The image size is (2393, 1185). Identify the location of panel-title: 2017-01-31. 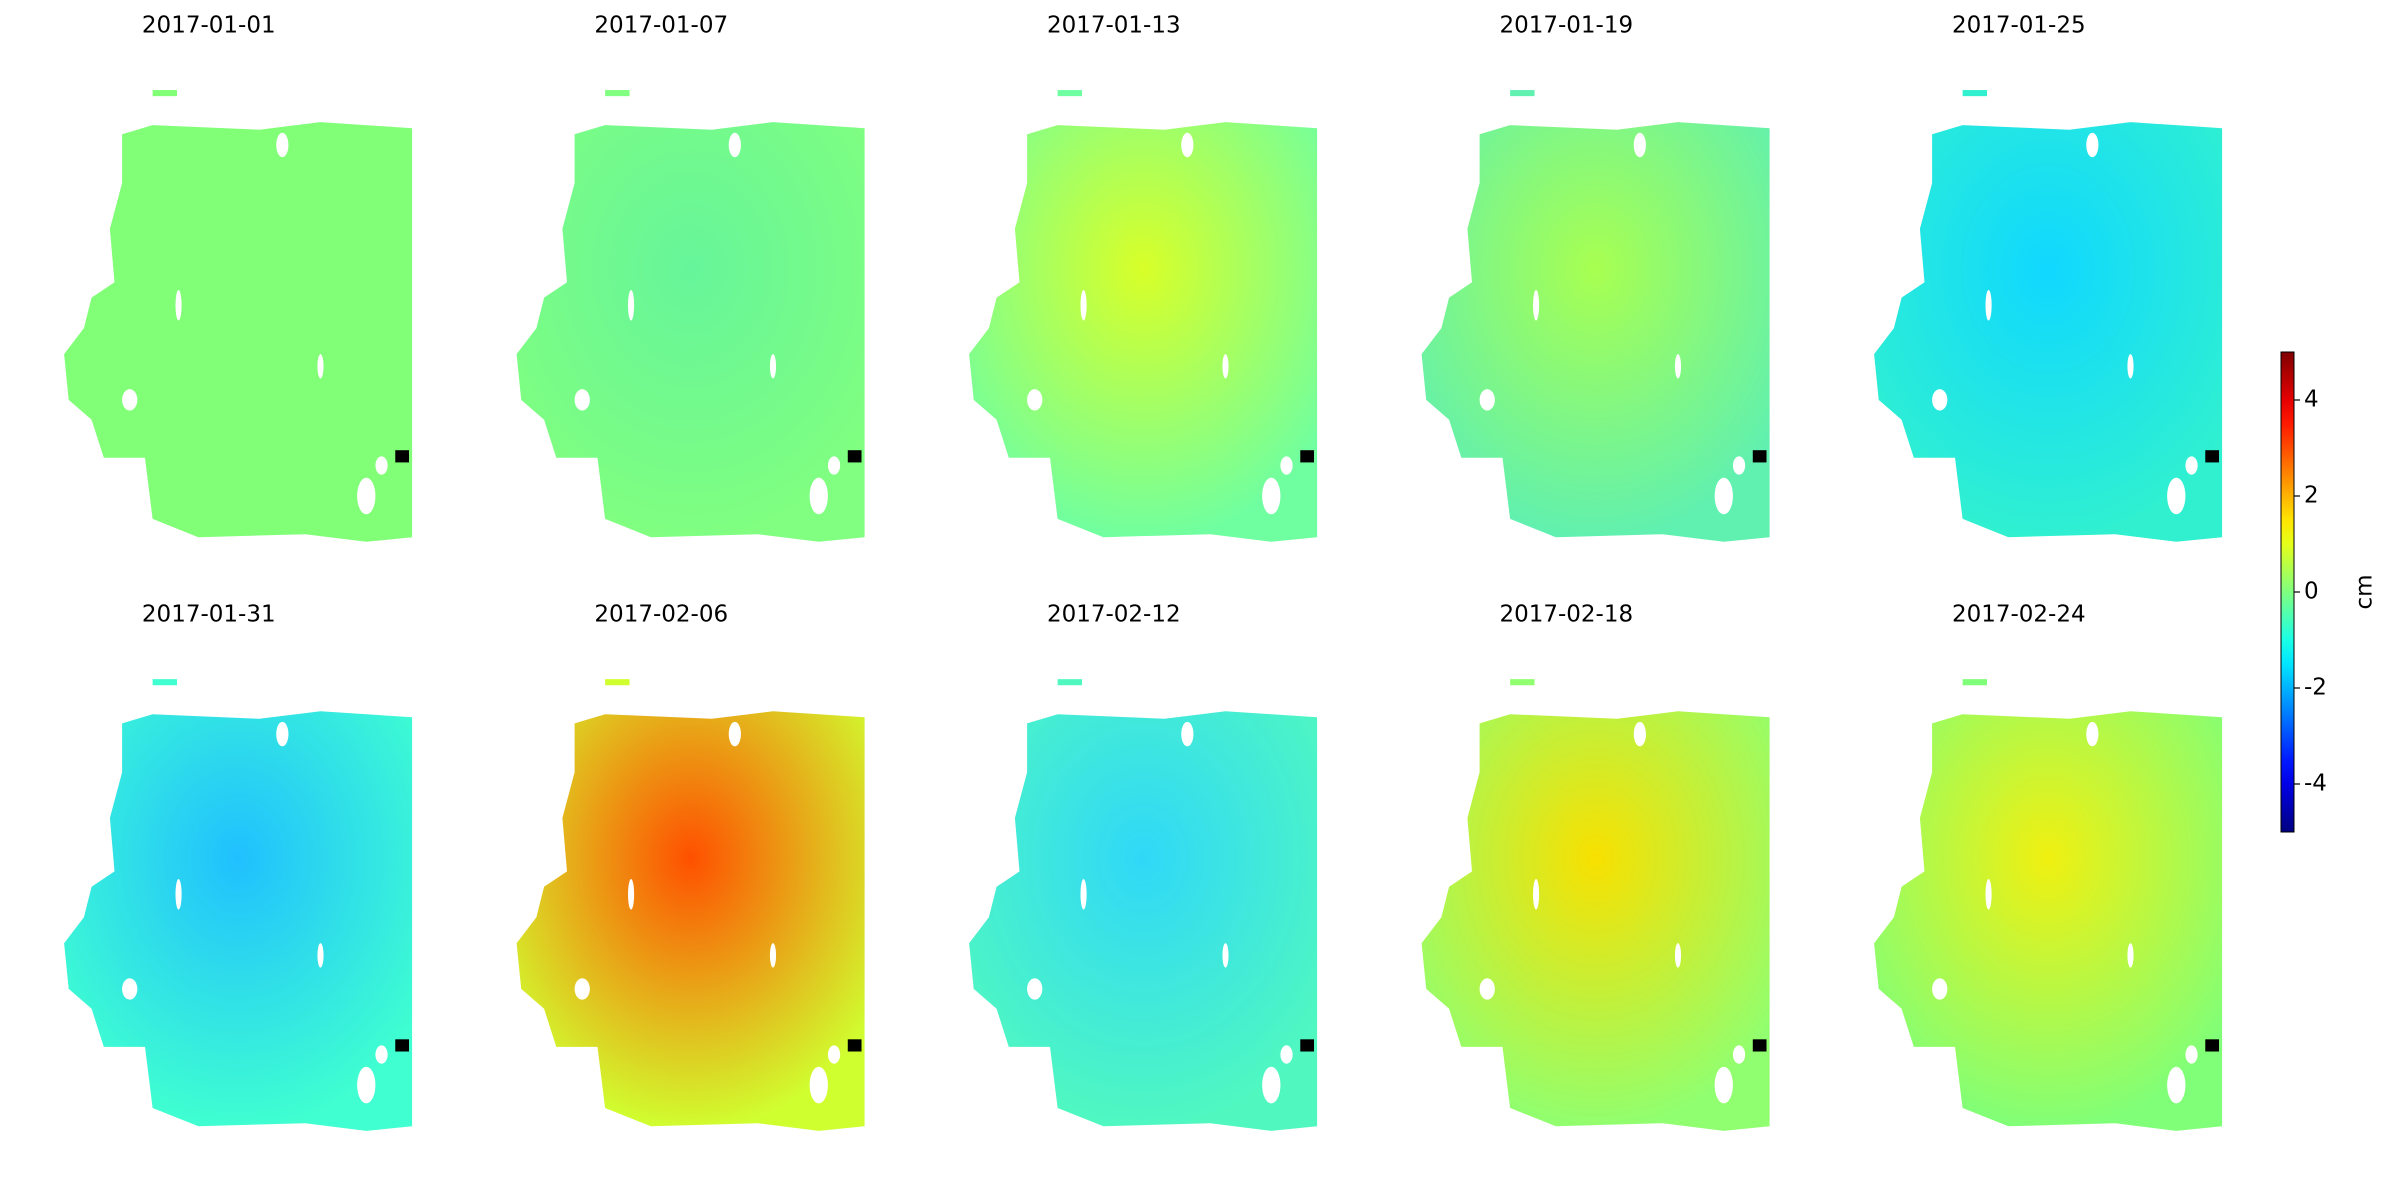
(209, 615).